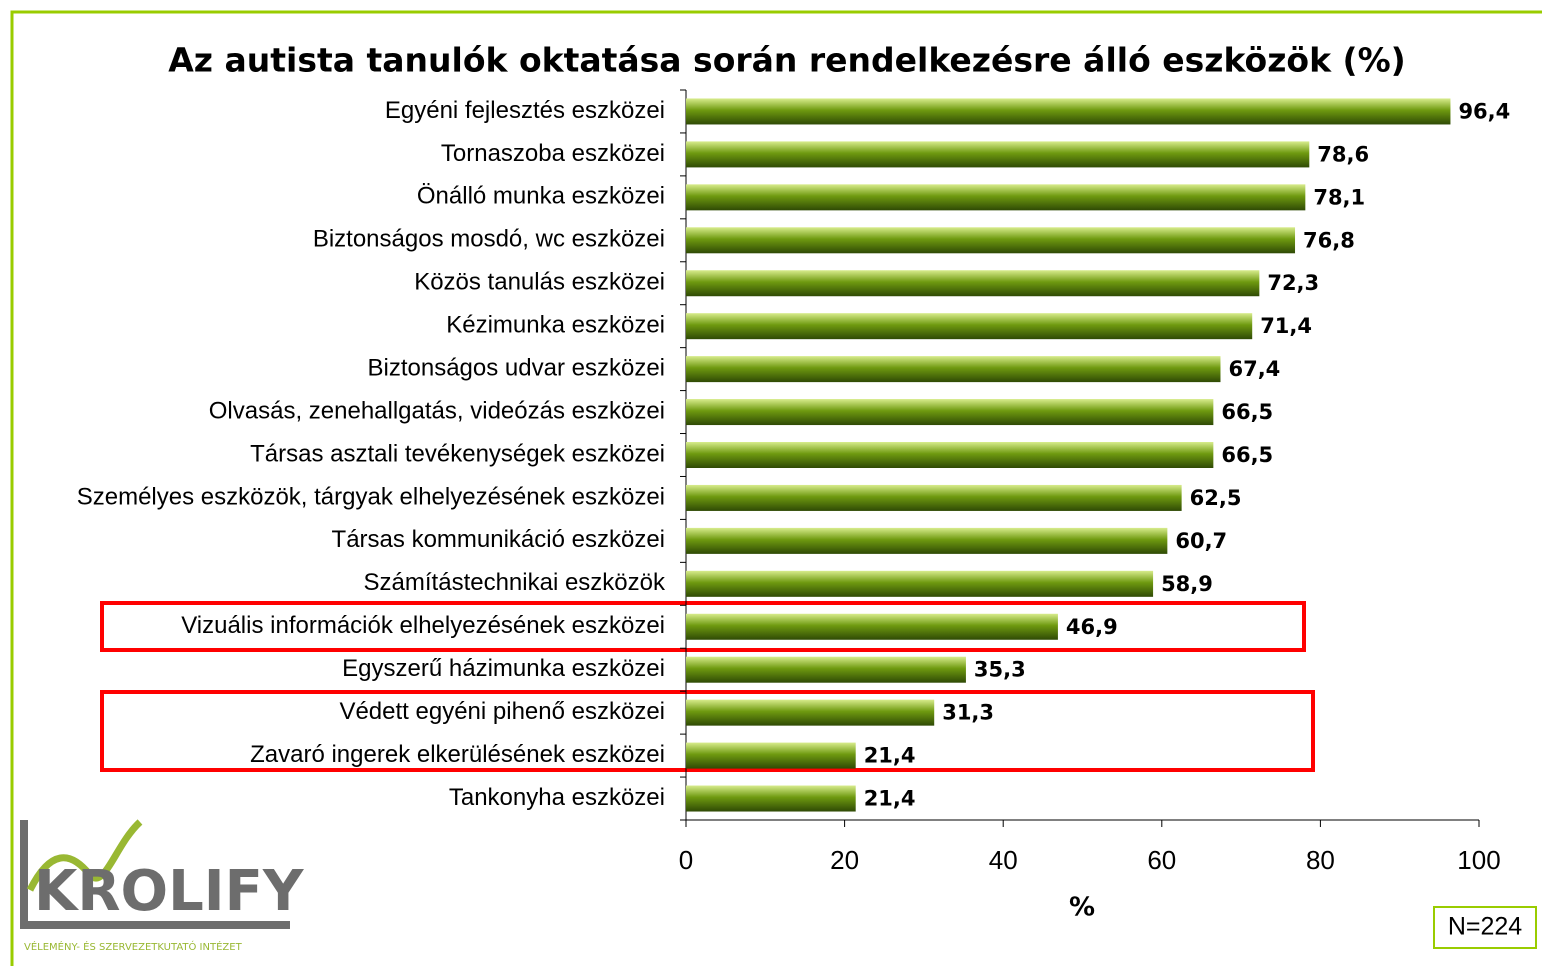 The image size is (1542, 966). Describe the element at coordinates (541, 196) in the screenshot. I see `category-label: Önálló munka eszközei` at that location.